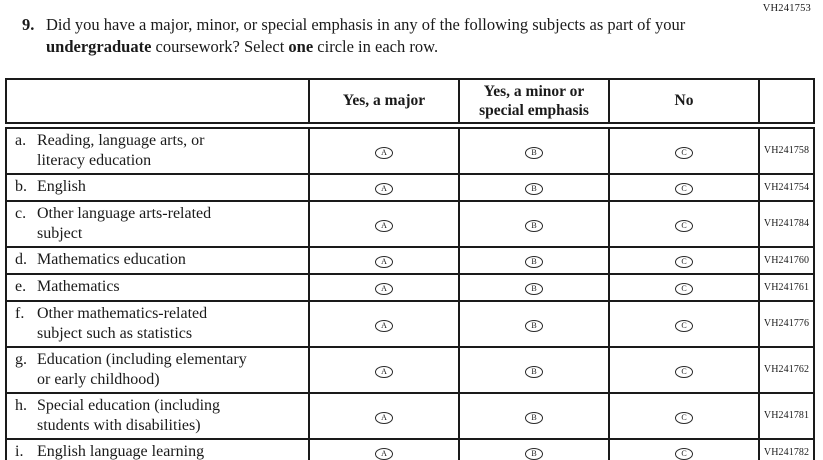 This screenshot has width=823, height=460. What do you see at coordinates (384, 262) in the screenshot?
I see `answer-bubble-d-major: A` at bounding box center [384, 262].